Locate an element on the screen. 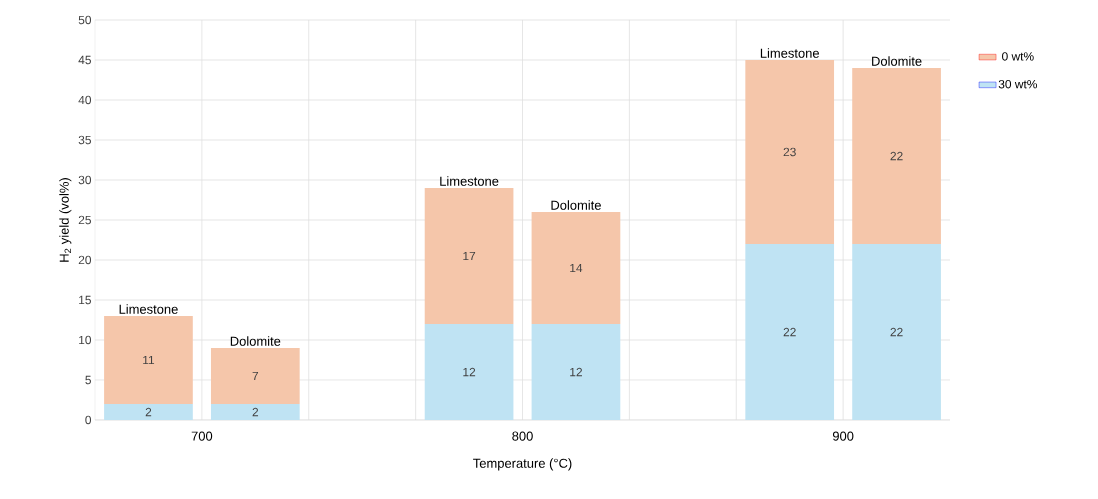  y-tick-label: 25 is located at coordinates (84, 220).